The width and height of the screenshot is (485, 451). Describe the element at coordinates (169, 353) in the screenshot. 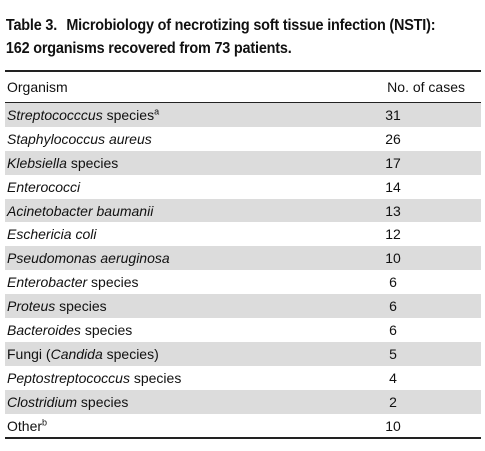

I see `organism-cell: Fungi (Candida species)` at that location.